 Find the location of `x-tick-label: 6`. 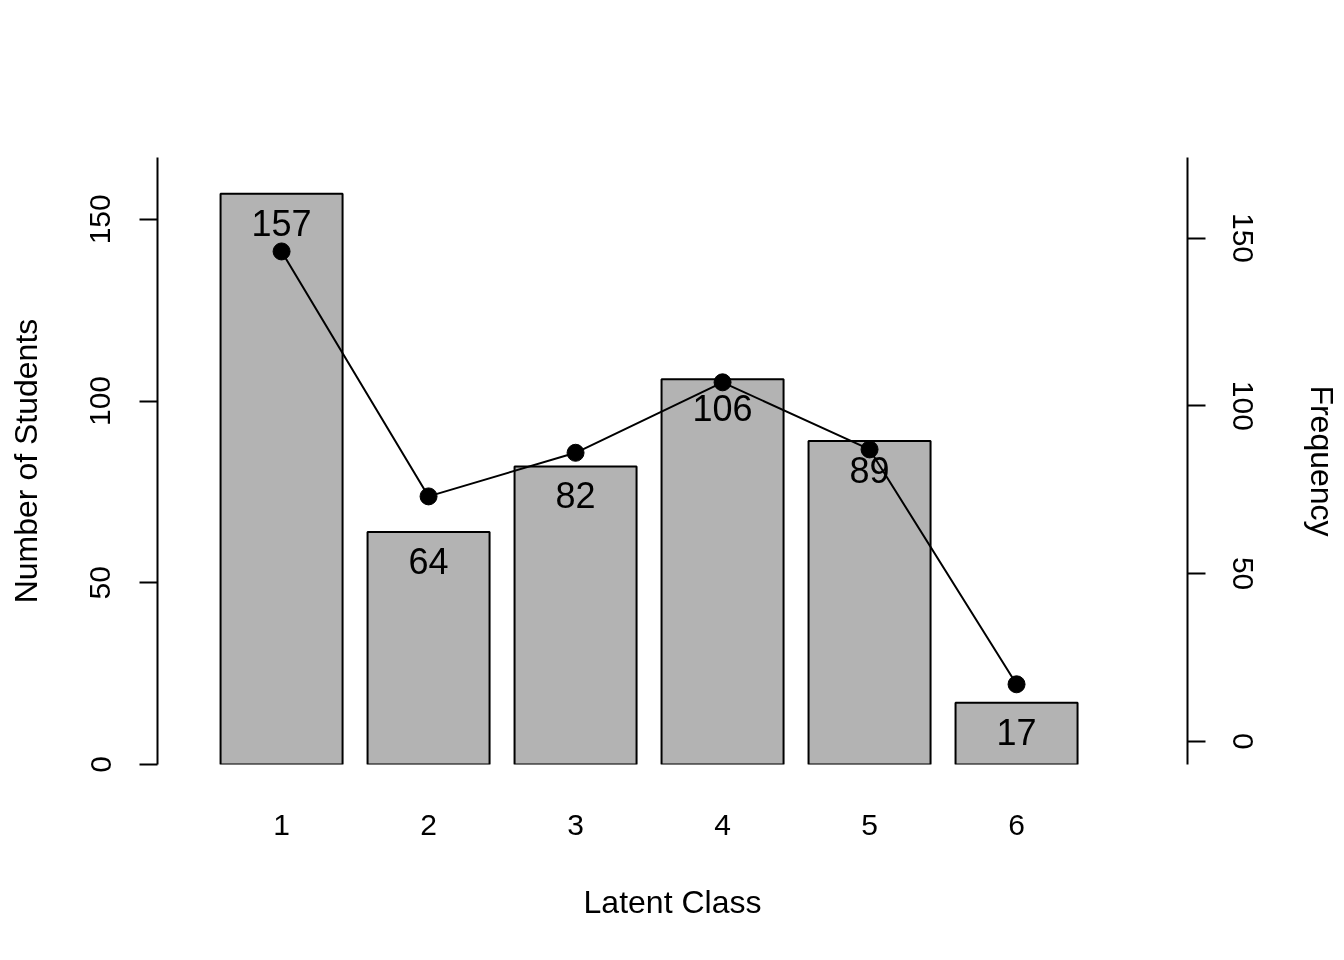

x-tick-label: 6 is located at coordinates (1016, 824).